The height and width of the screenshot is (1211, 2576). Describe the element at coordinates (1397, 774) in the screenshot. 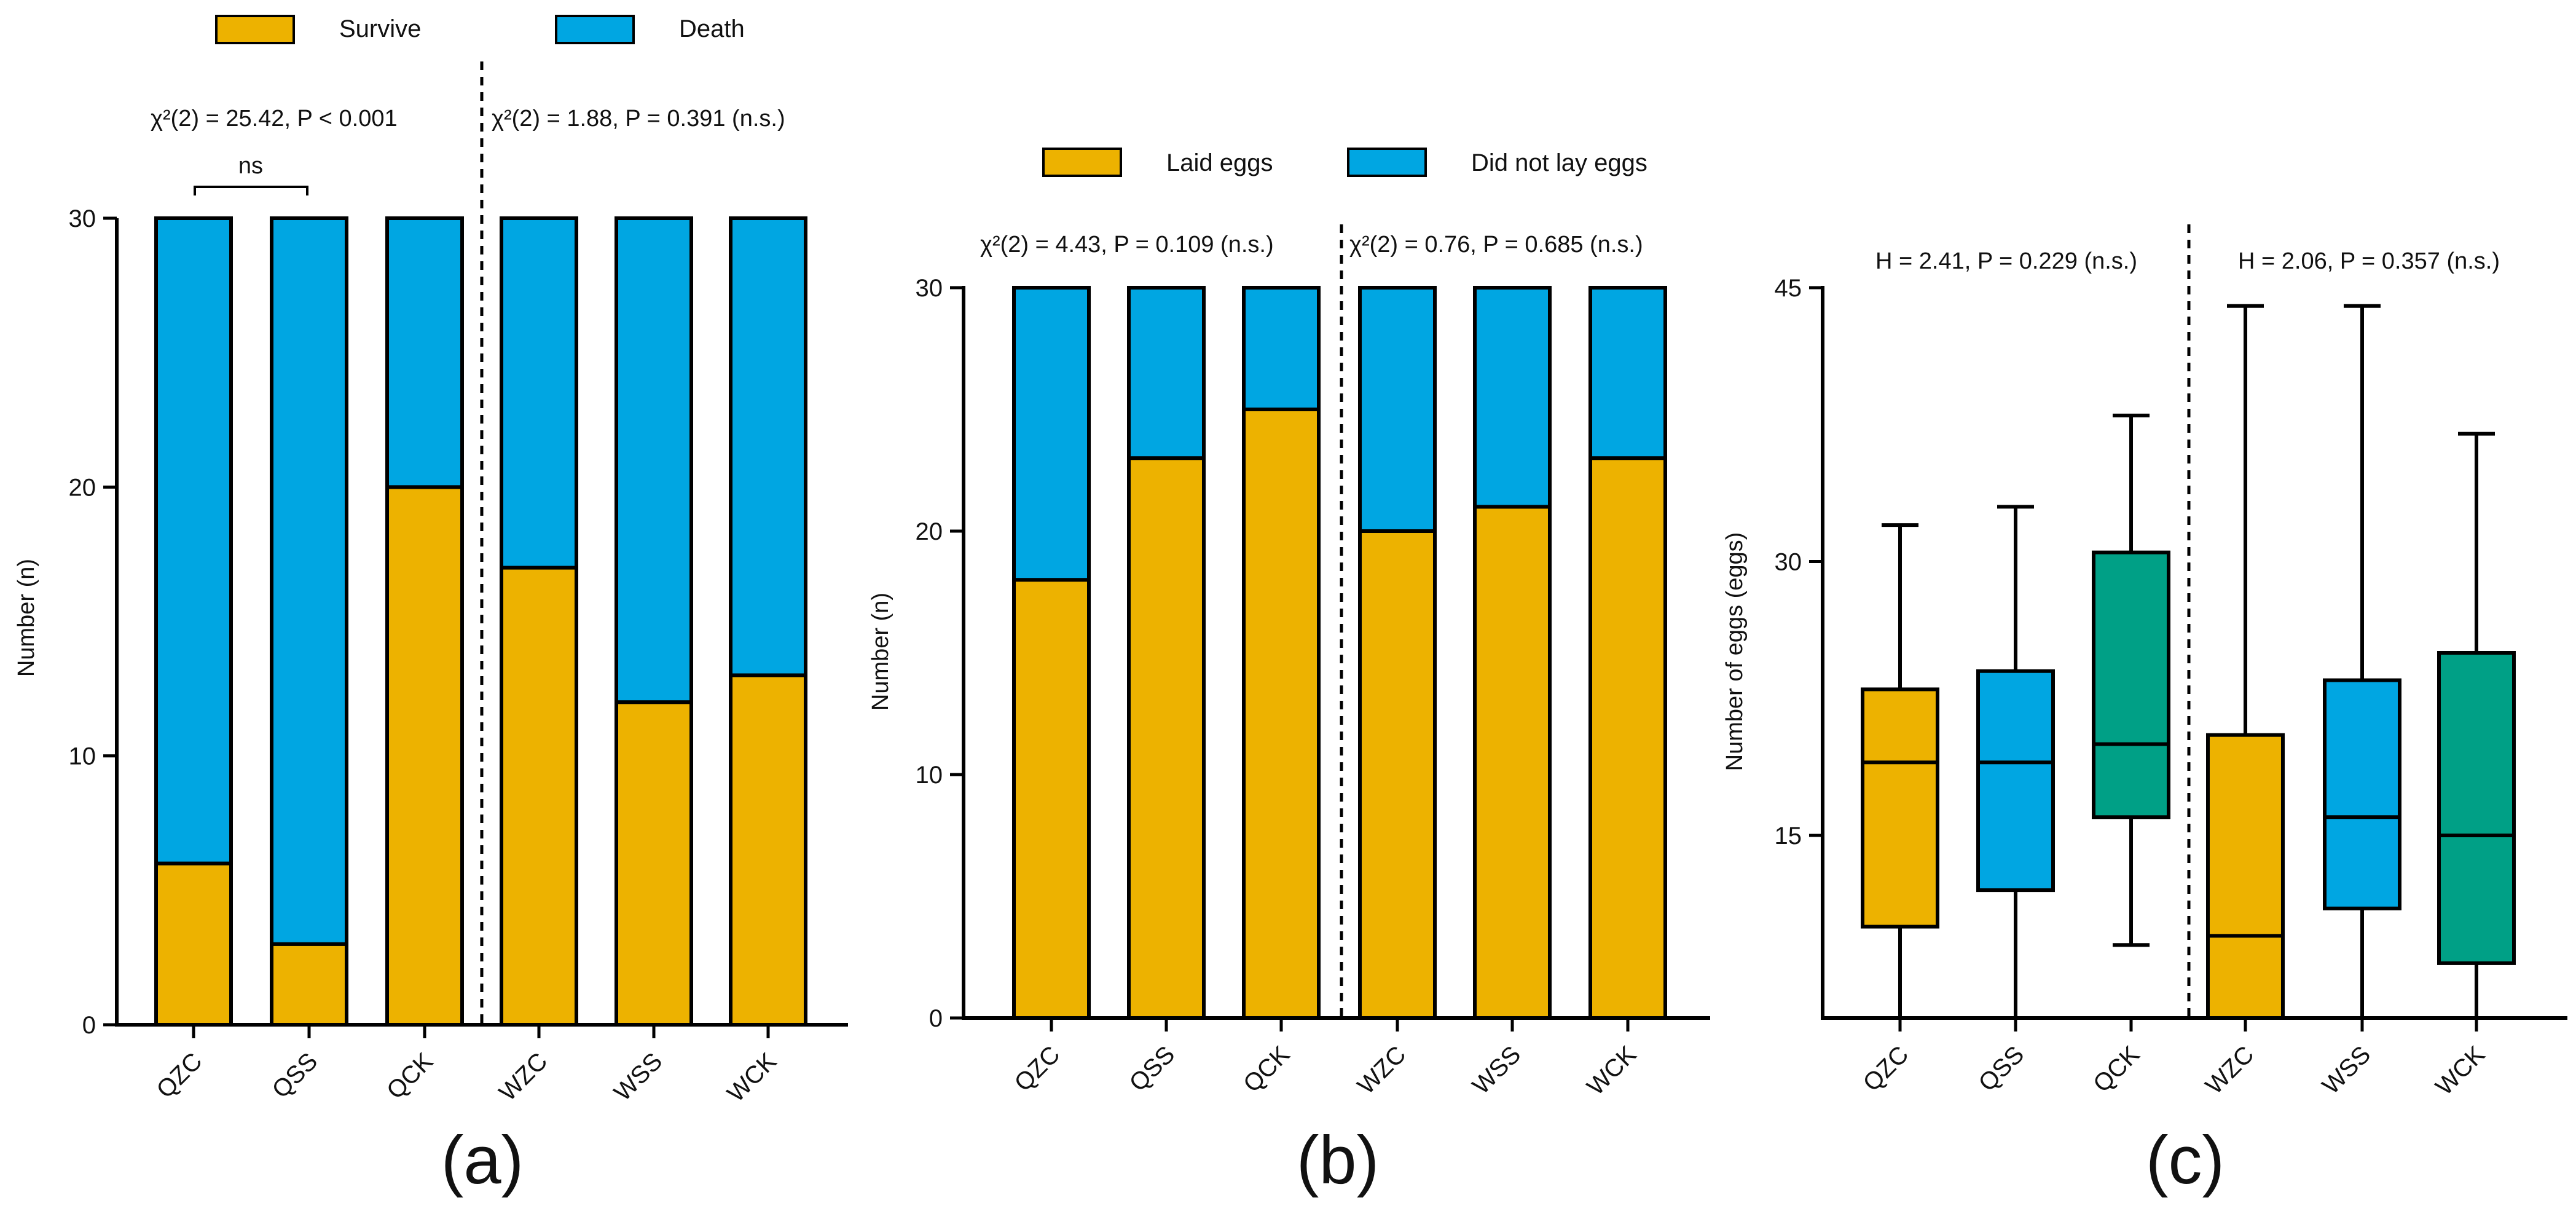

I see `bar-b-laid-wzc` at that location.